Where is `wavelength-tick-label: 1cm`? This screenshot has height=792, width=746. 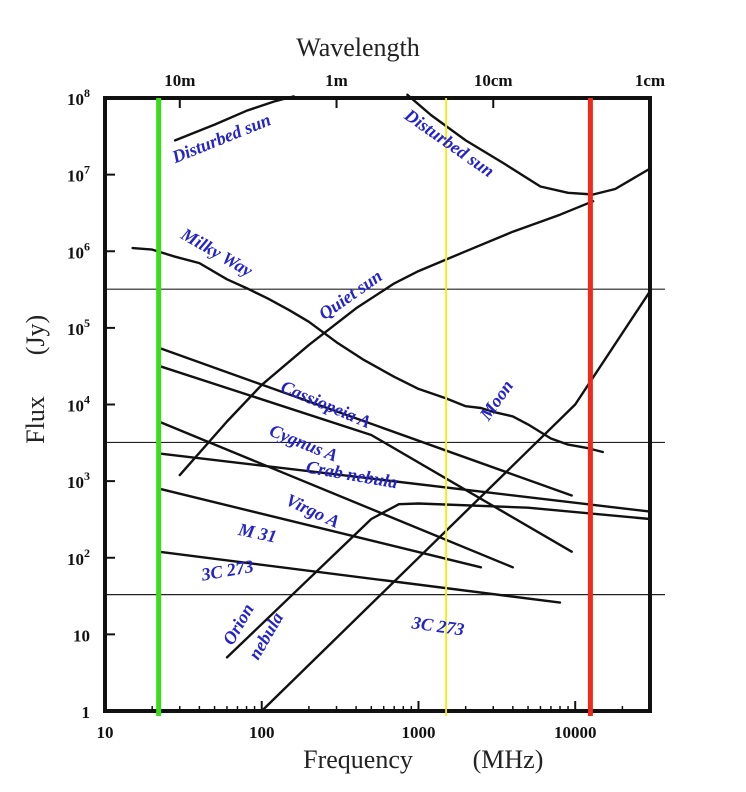
wavelength-tick-label: 1cm is located at coordinates (650, 80).